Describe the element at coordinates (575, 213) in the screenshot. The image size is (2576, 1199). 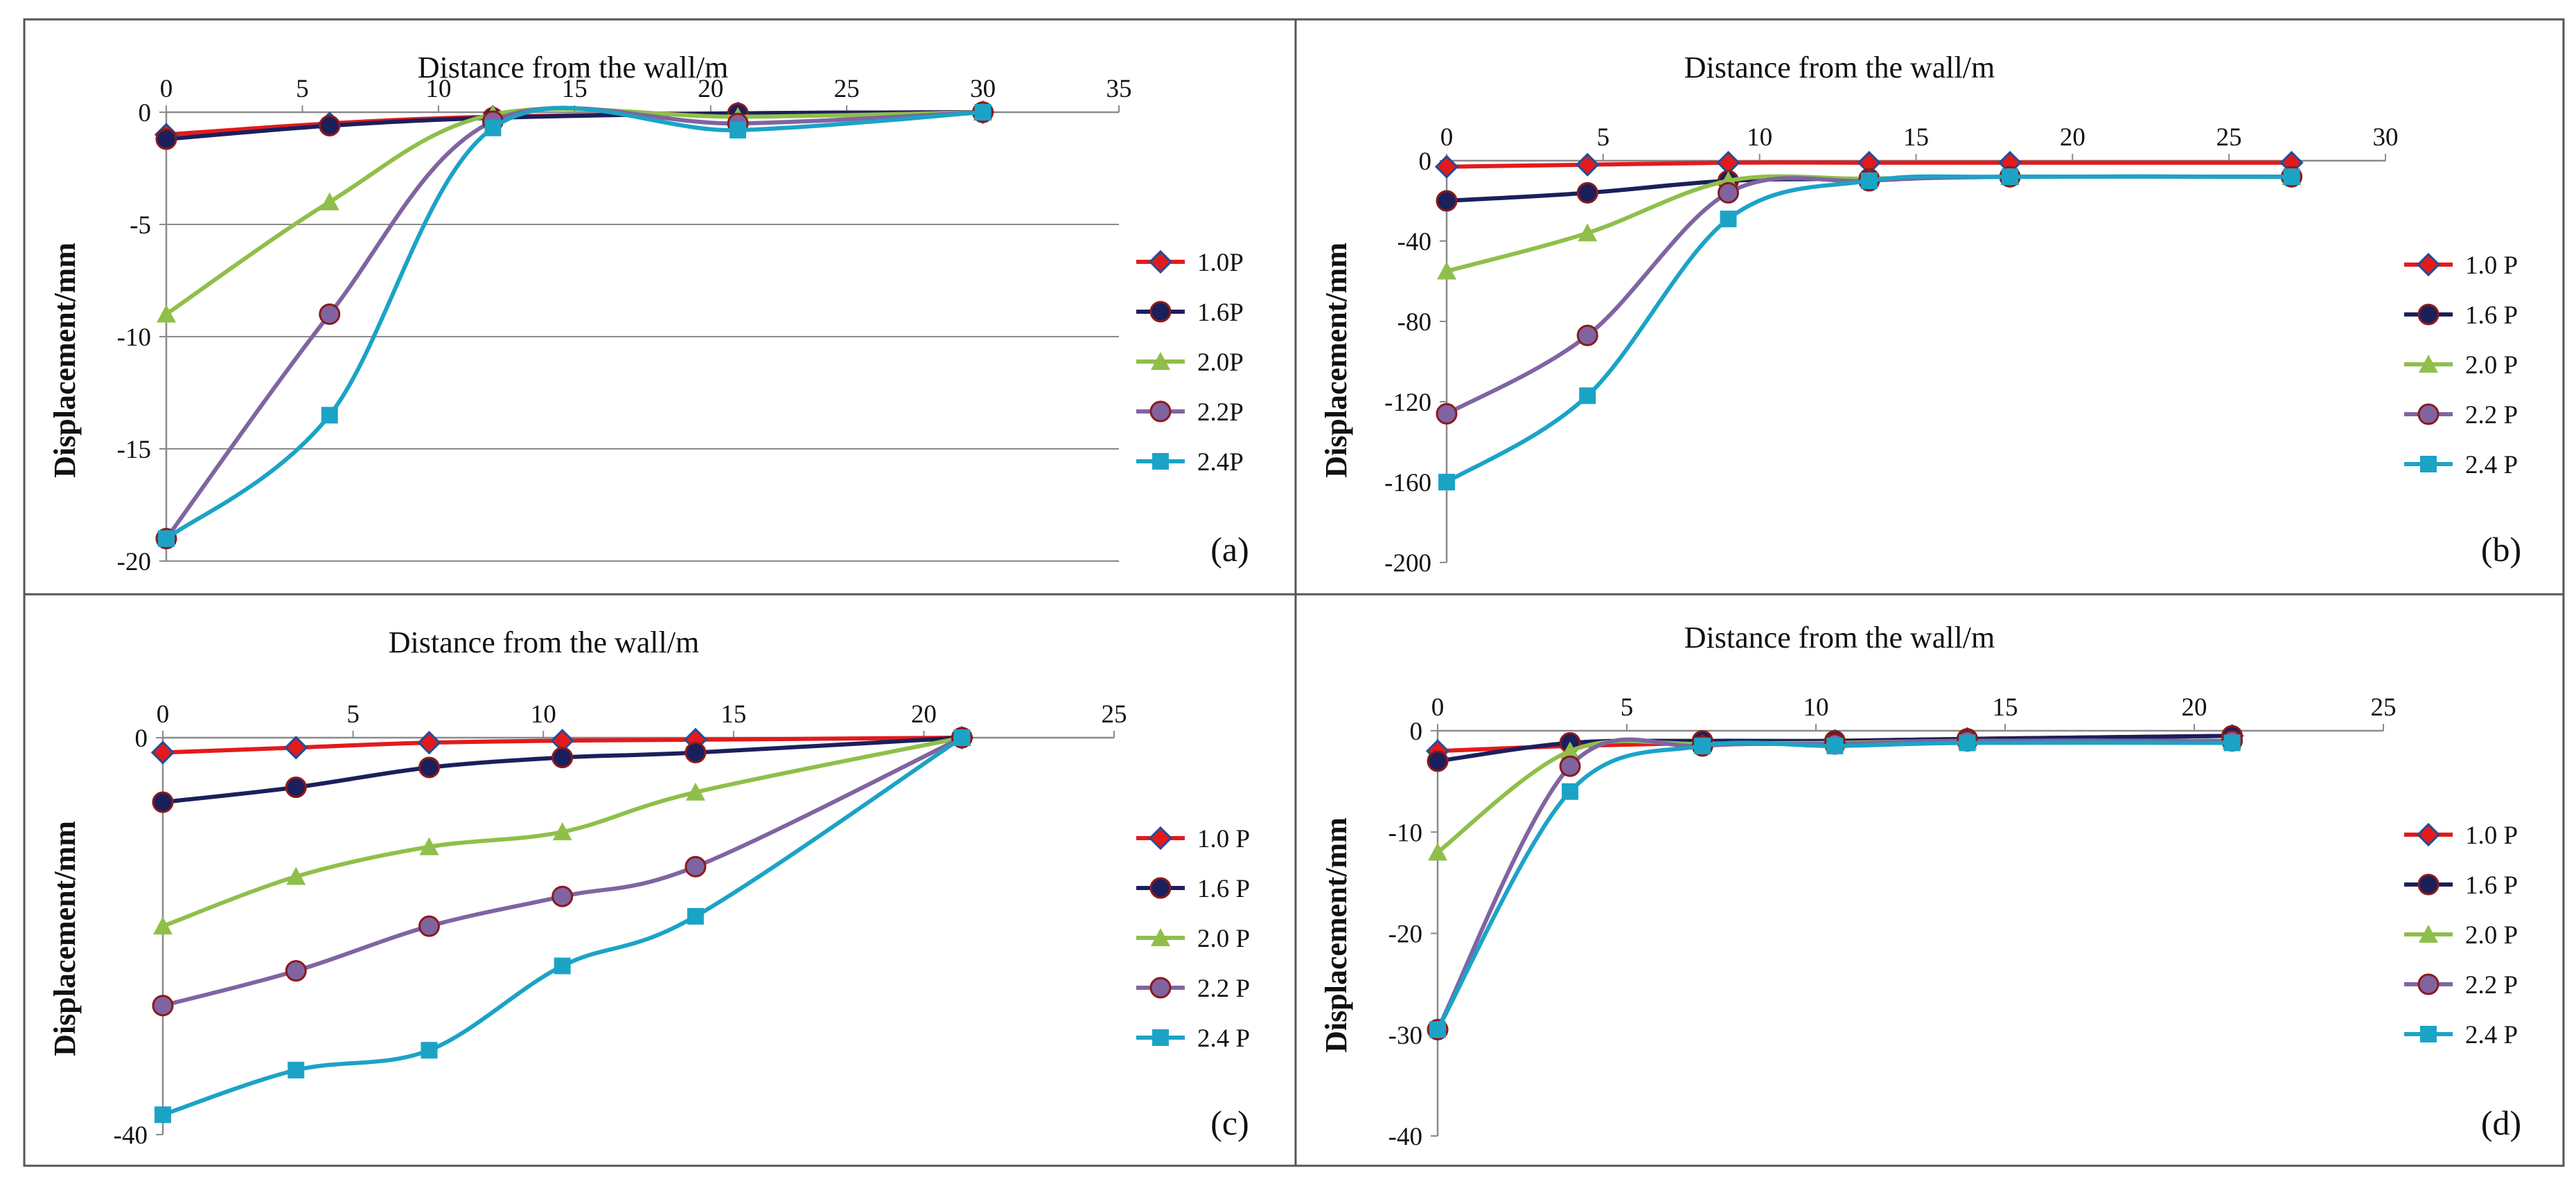
I see `series-2-0P` at that location.